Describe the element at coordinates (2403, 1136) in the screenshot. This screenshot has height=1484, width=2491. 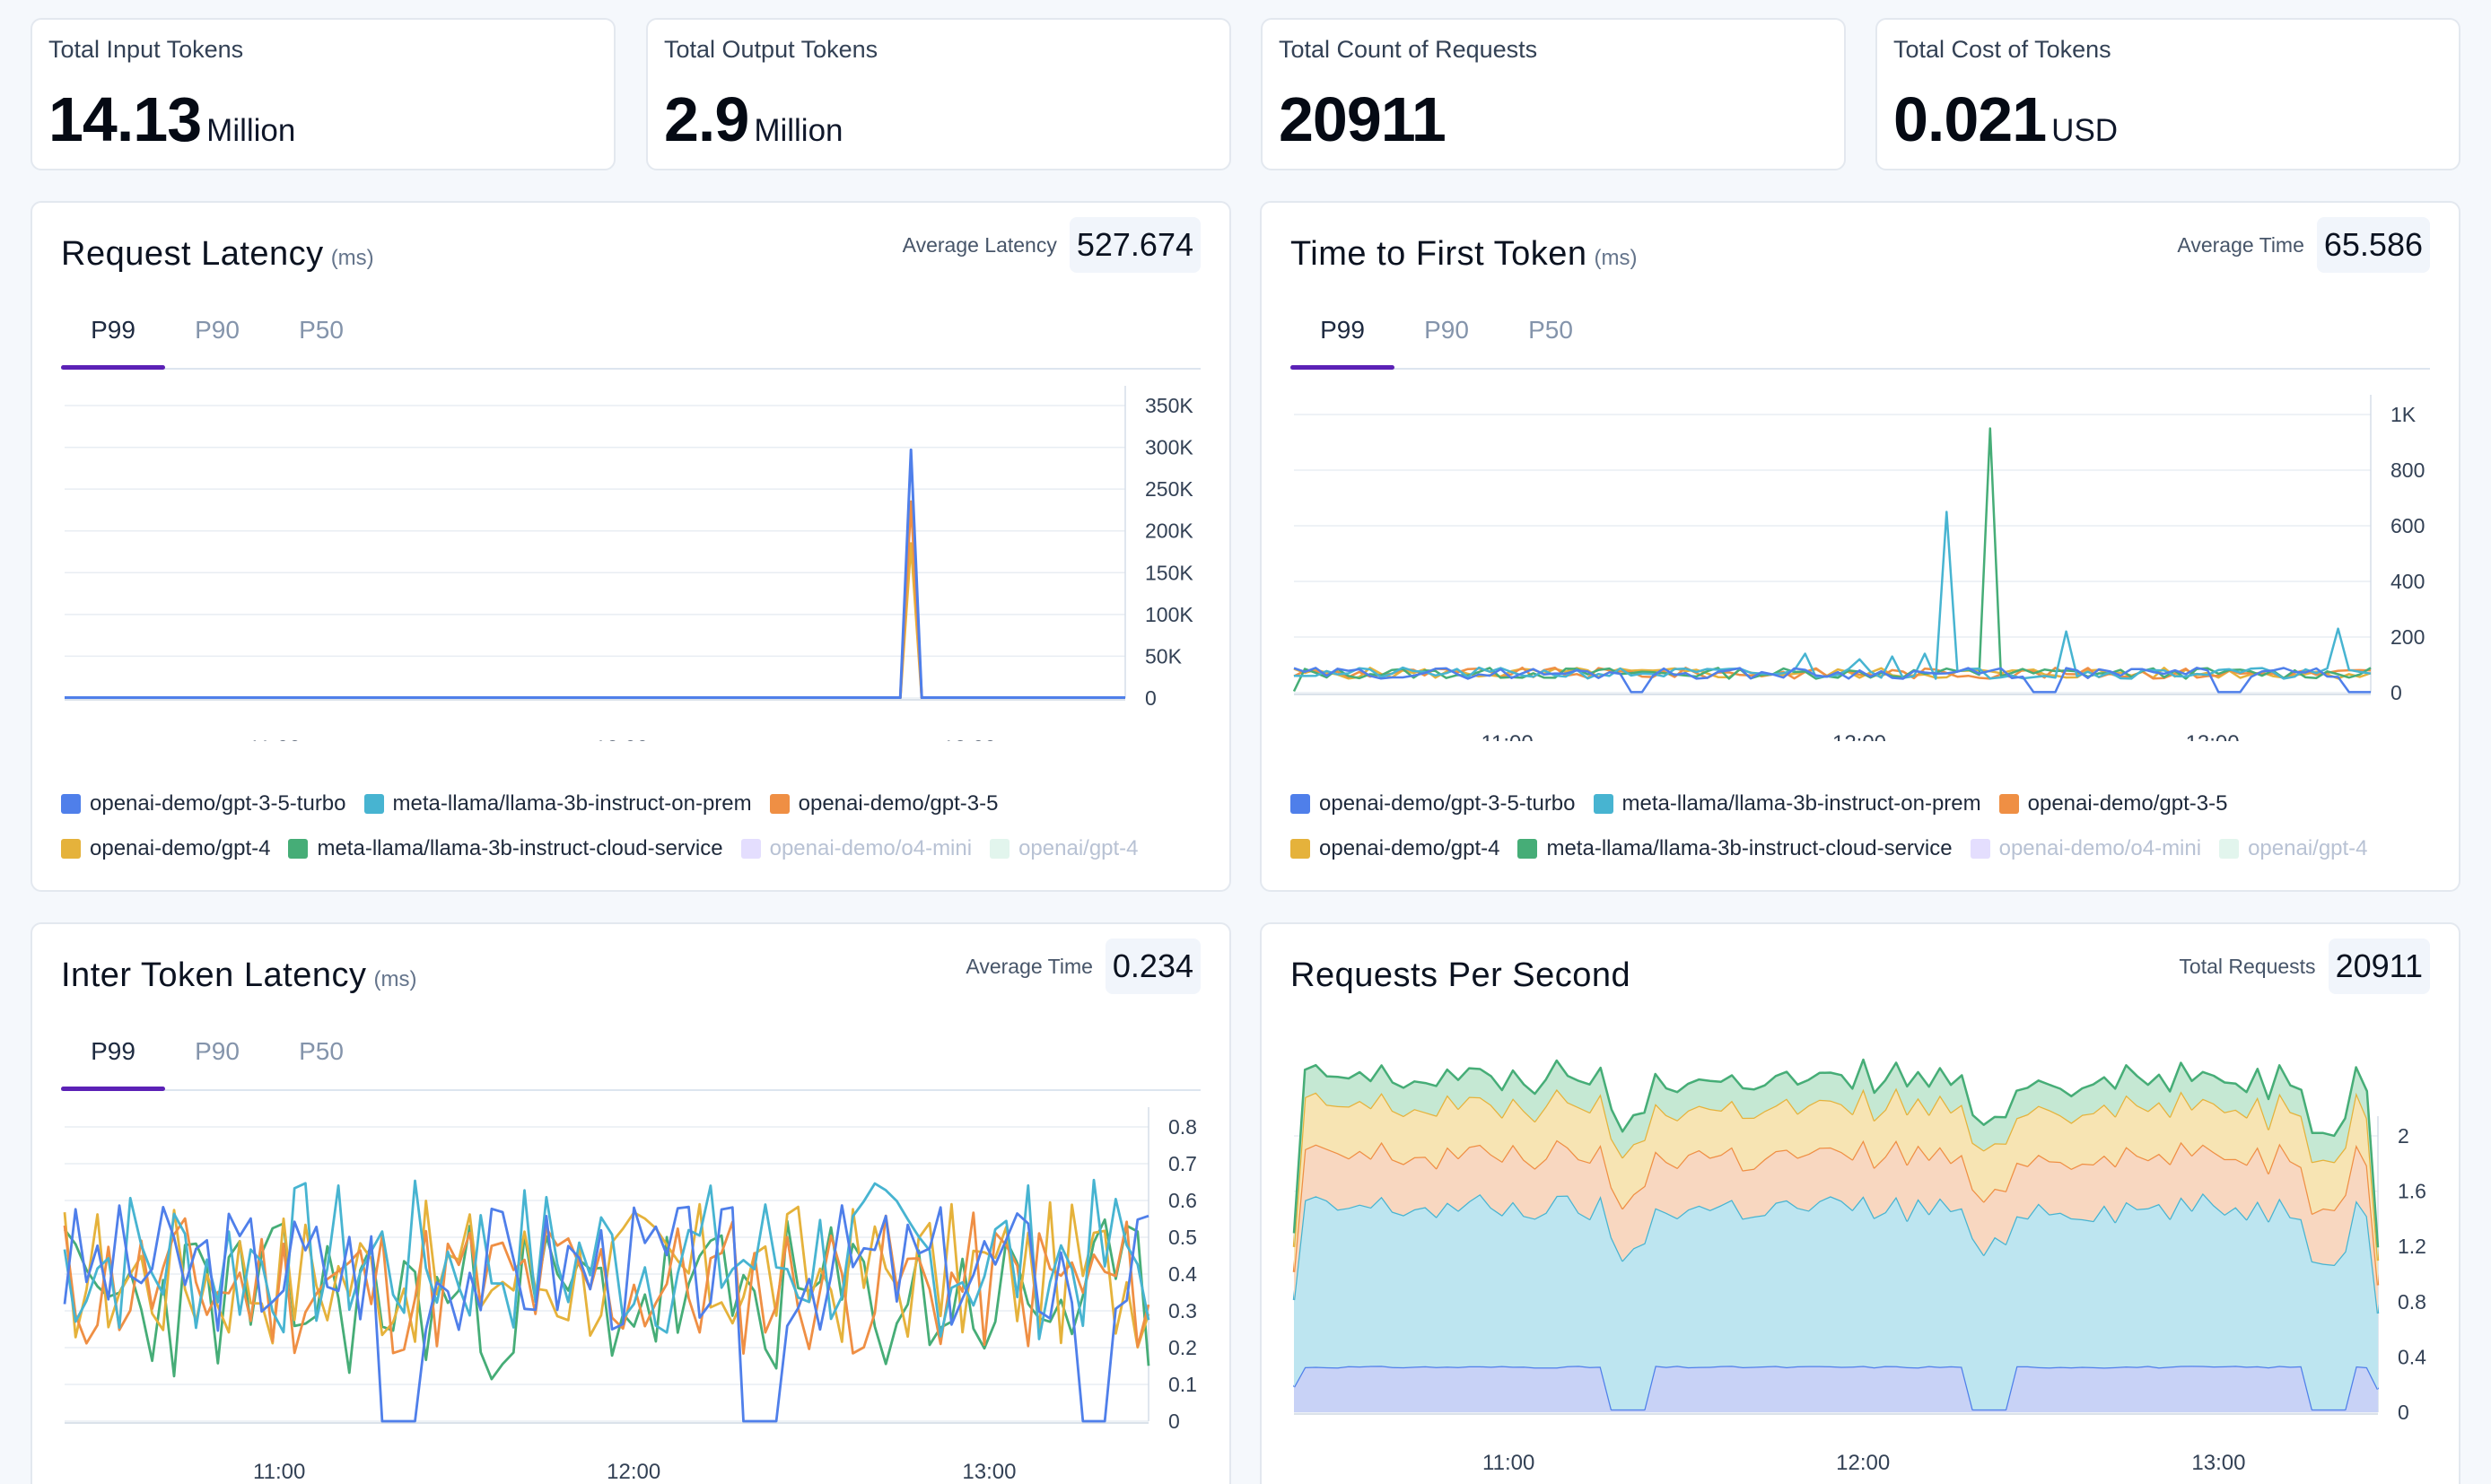
I see `y-tick-label: 2` at that location.